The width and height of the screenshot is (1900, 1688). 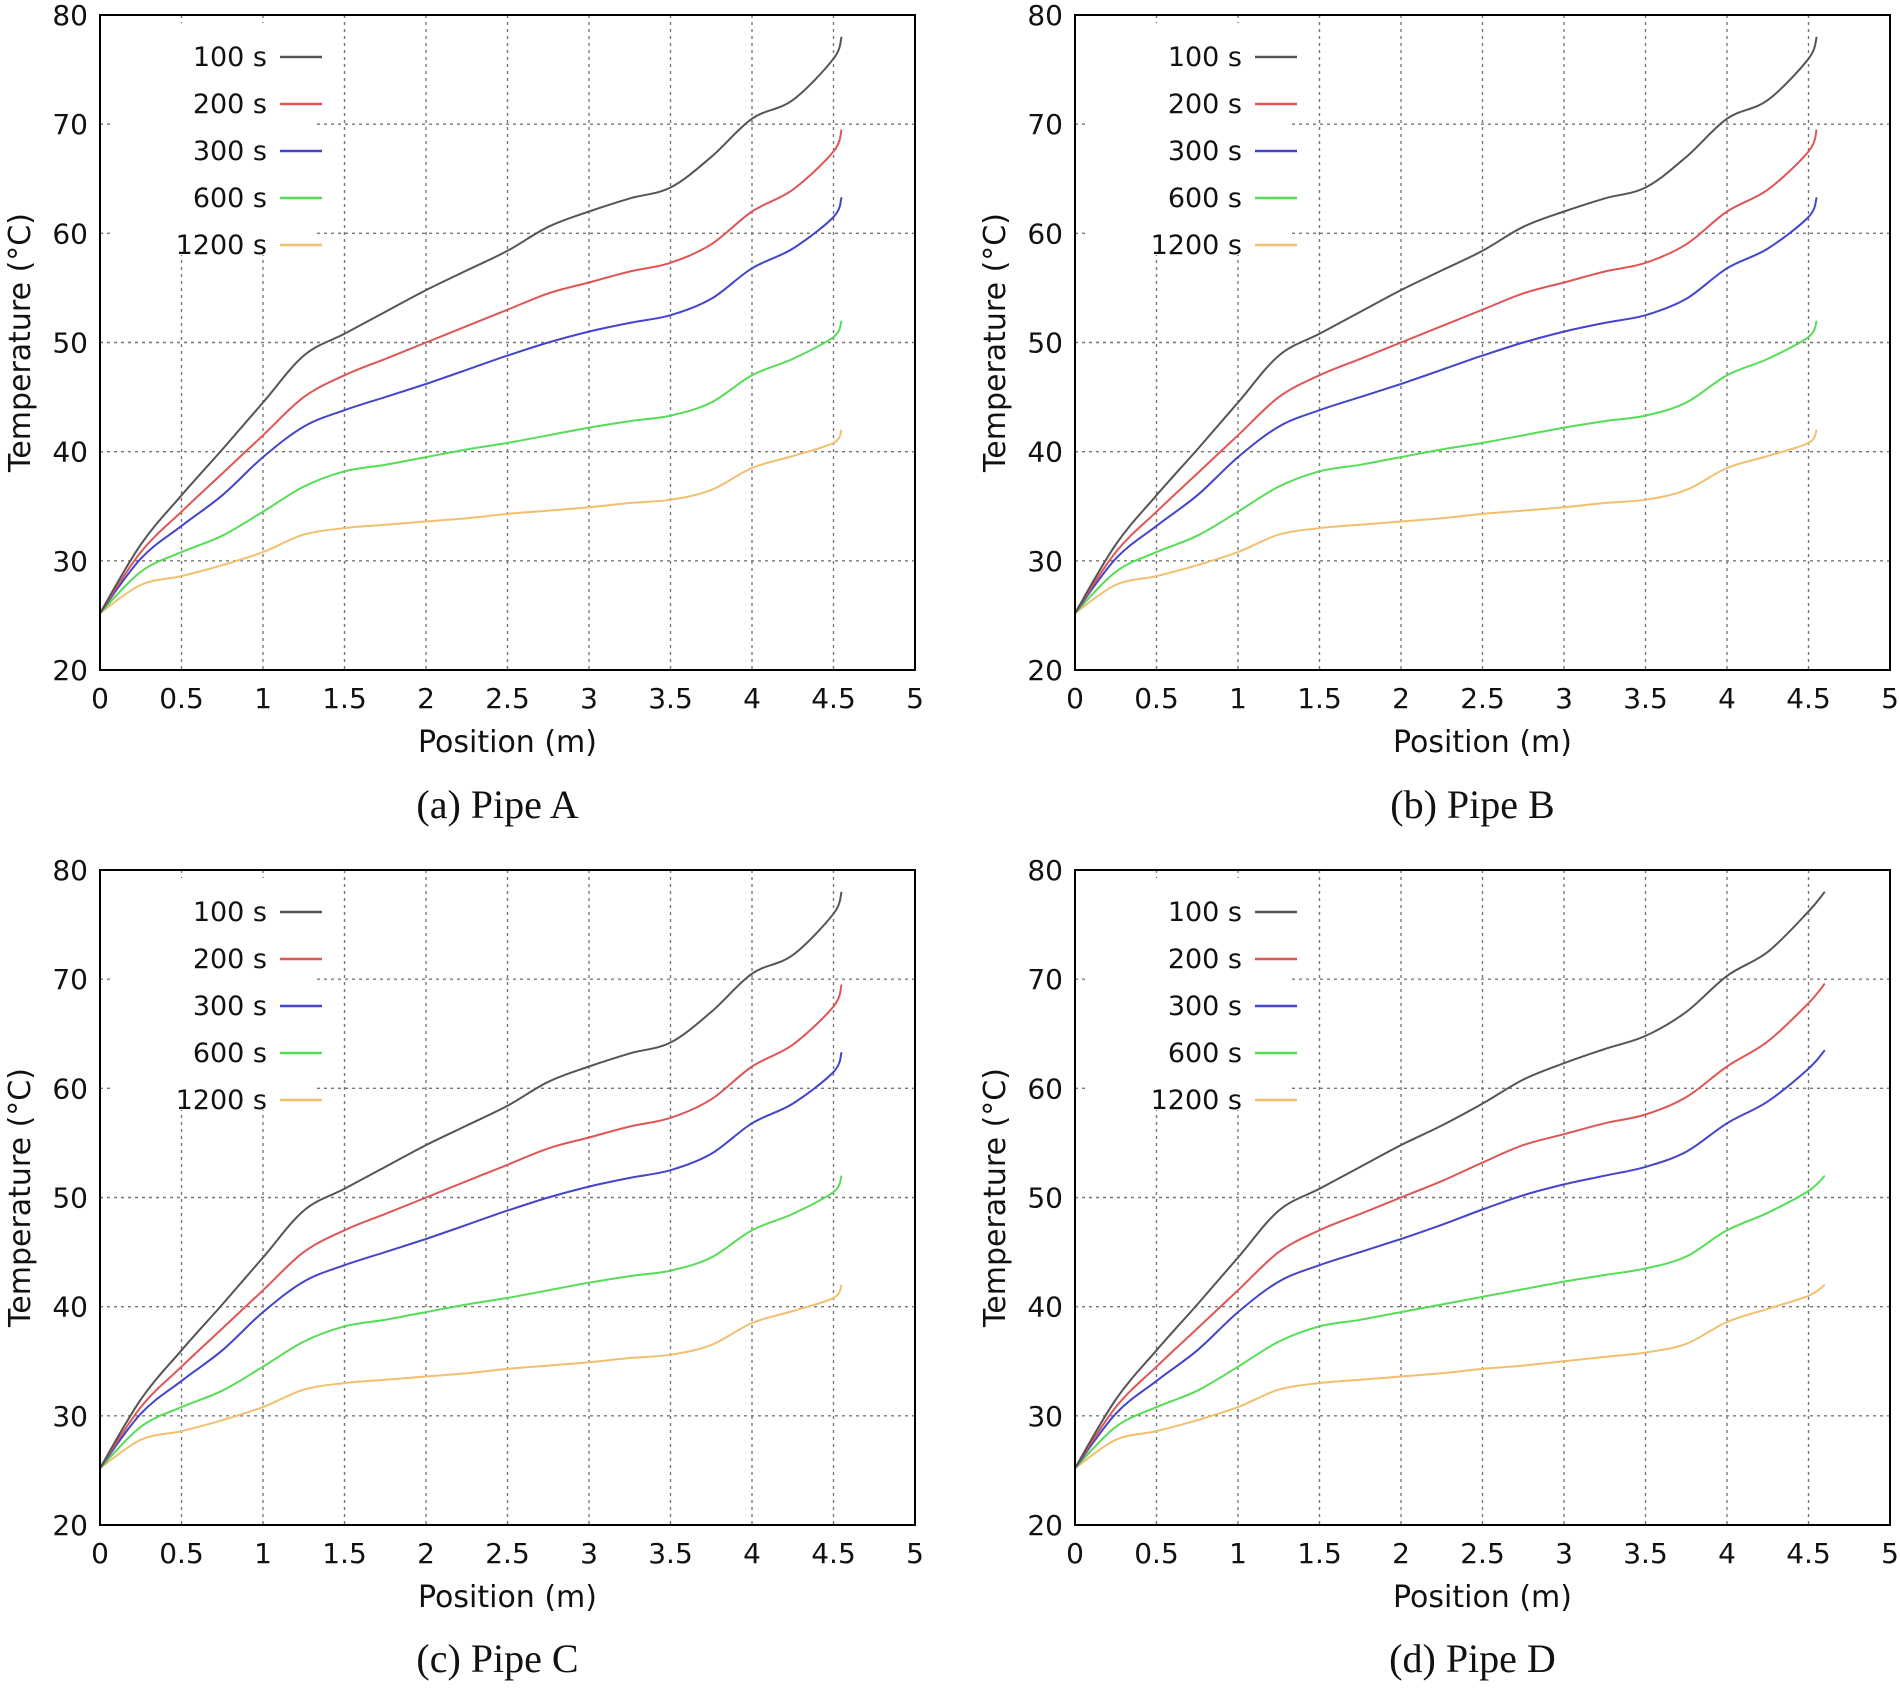 I want to click on panel-caption: (a) Pipe A, so click(x=497, y=804).